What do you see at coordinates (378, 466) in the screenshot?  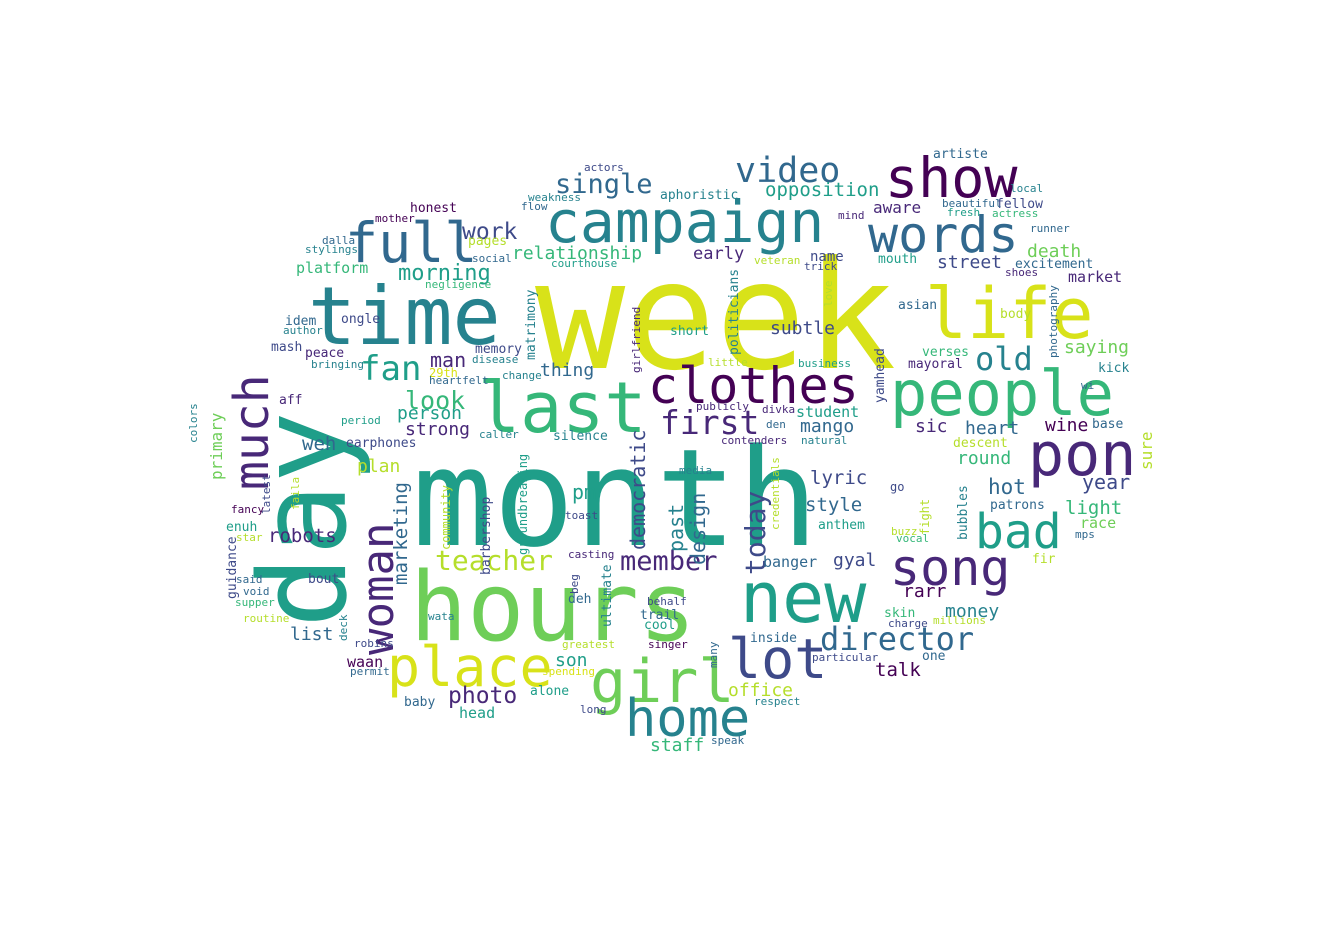 I see `word-plan: plan` at bounding box center [378, 466].